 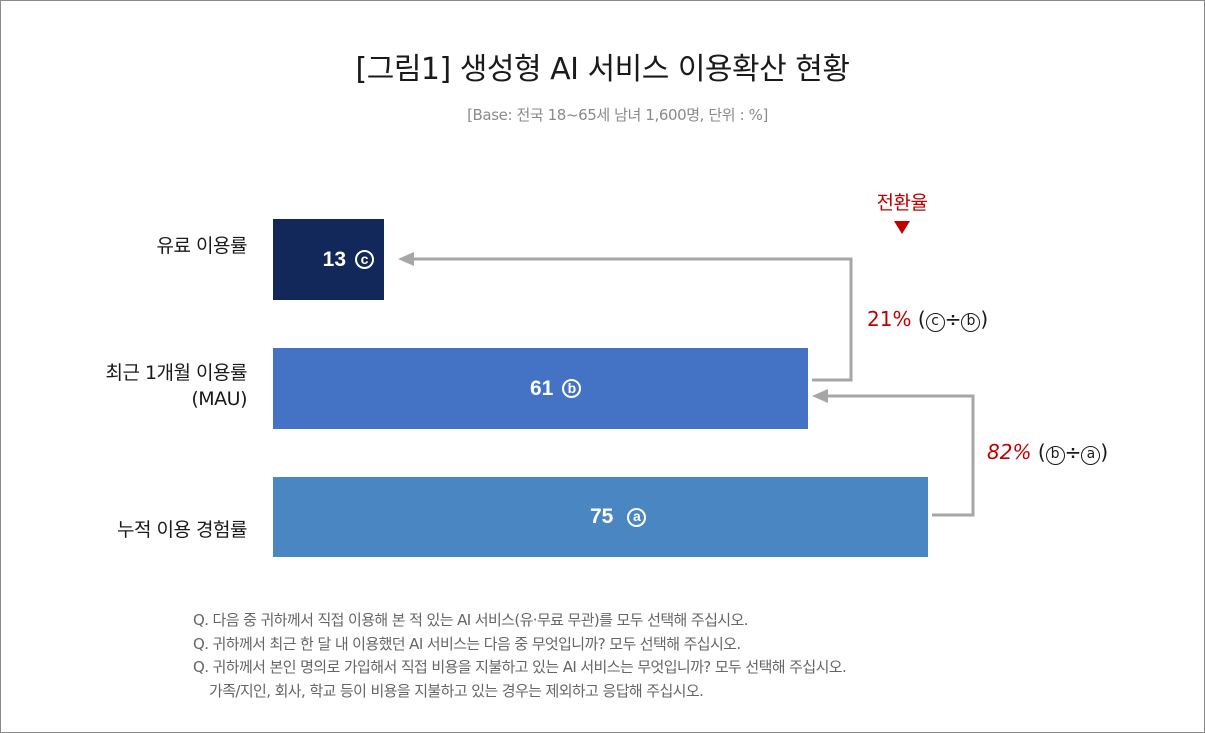 I want to click on bar-value: 75, so click(x=602, y=516).